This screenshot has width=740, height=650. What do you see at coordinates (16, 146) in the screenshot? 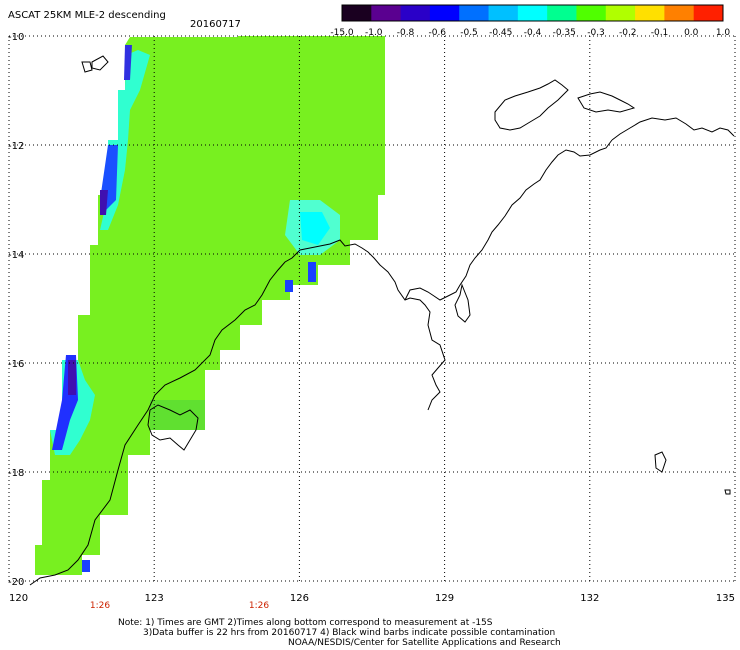
I see `lat-label: -12` at bounding box center [16, 146].